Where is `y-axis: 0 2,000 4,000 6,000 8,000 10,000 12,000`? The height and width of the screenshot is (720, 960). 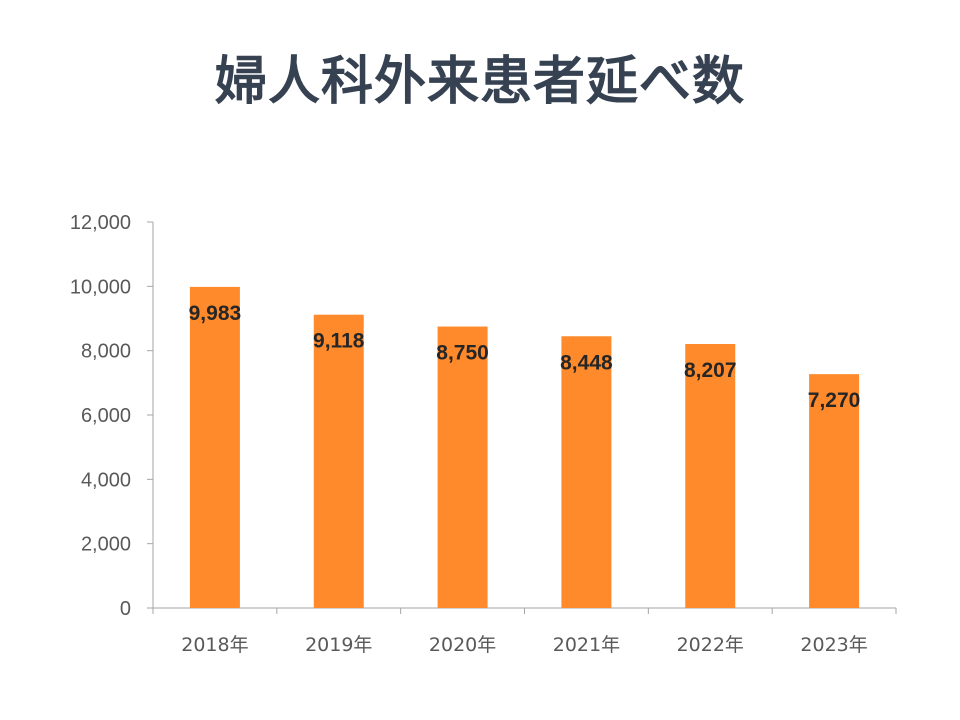 y-axis: 0 2,000 4,000 6,000 8,000 10,000 12,000 is located at coordinates (112, 416).